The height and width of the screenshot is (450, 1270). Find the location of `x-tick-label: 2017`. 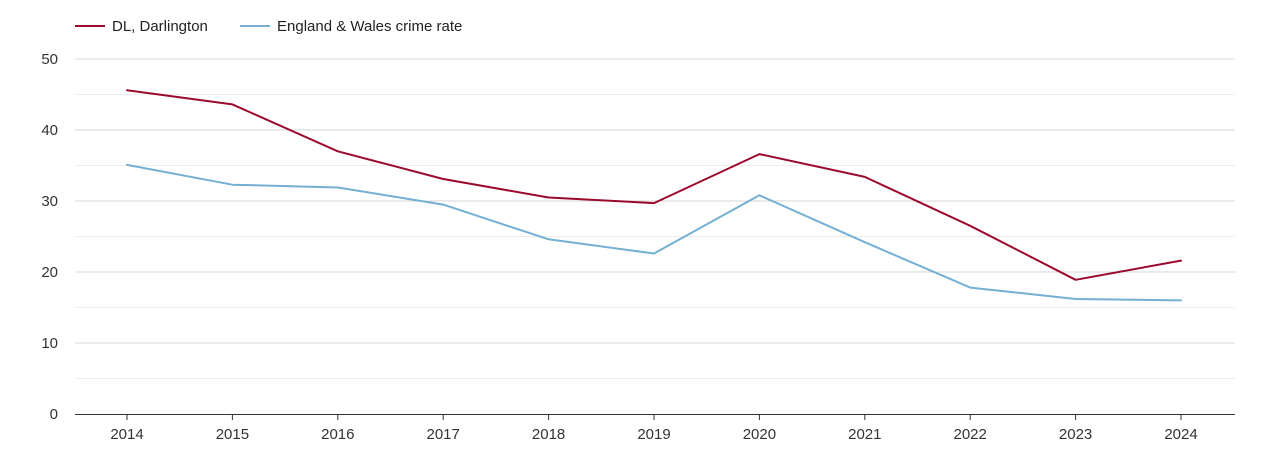

x-tick-label: 2017 is located at coordinates (443, 434).